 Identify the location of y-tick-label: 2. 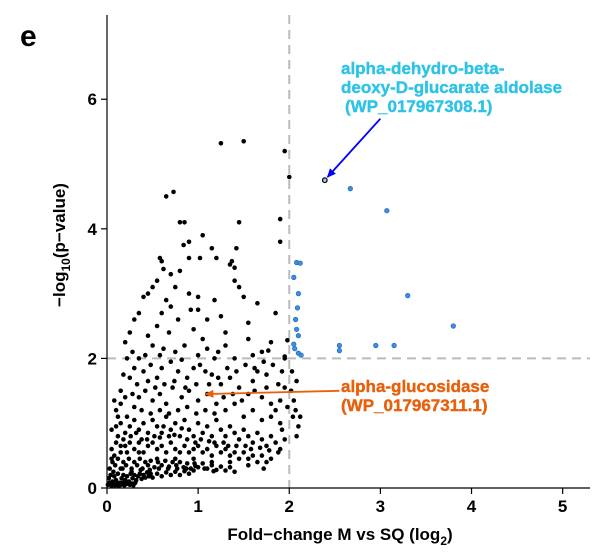
(92, 358).